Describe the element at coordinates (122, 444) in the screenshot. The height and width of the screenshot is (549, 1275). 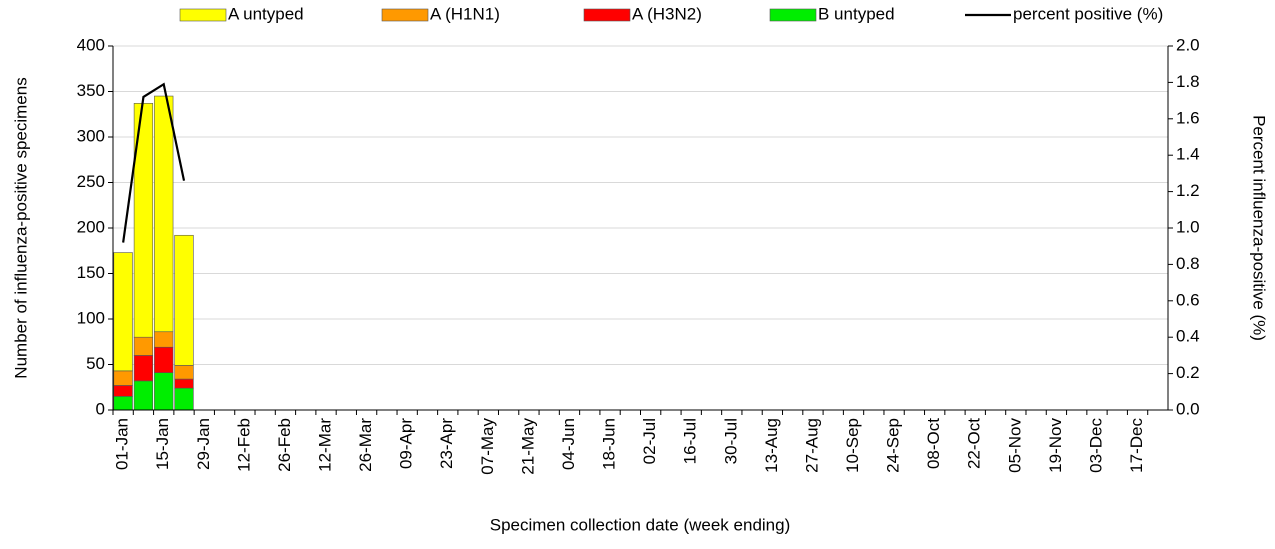
I see `x-tick-label: 01-Jan` at that location.